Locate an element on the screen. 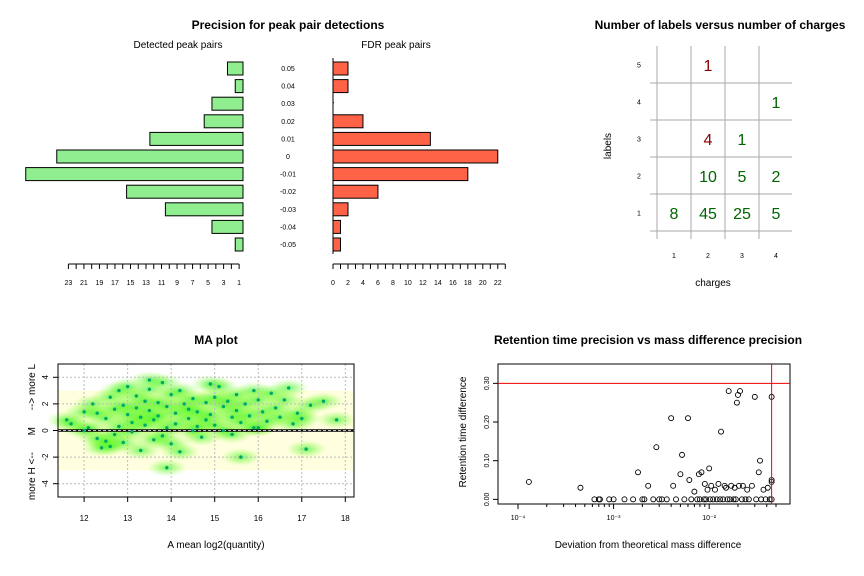 The image size is (864, 576). fdr-tick-label: 18 is located at coordinates (468, 283).